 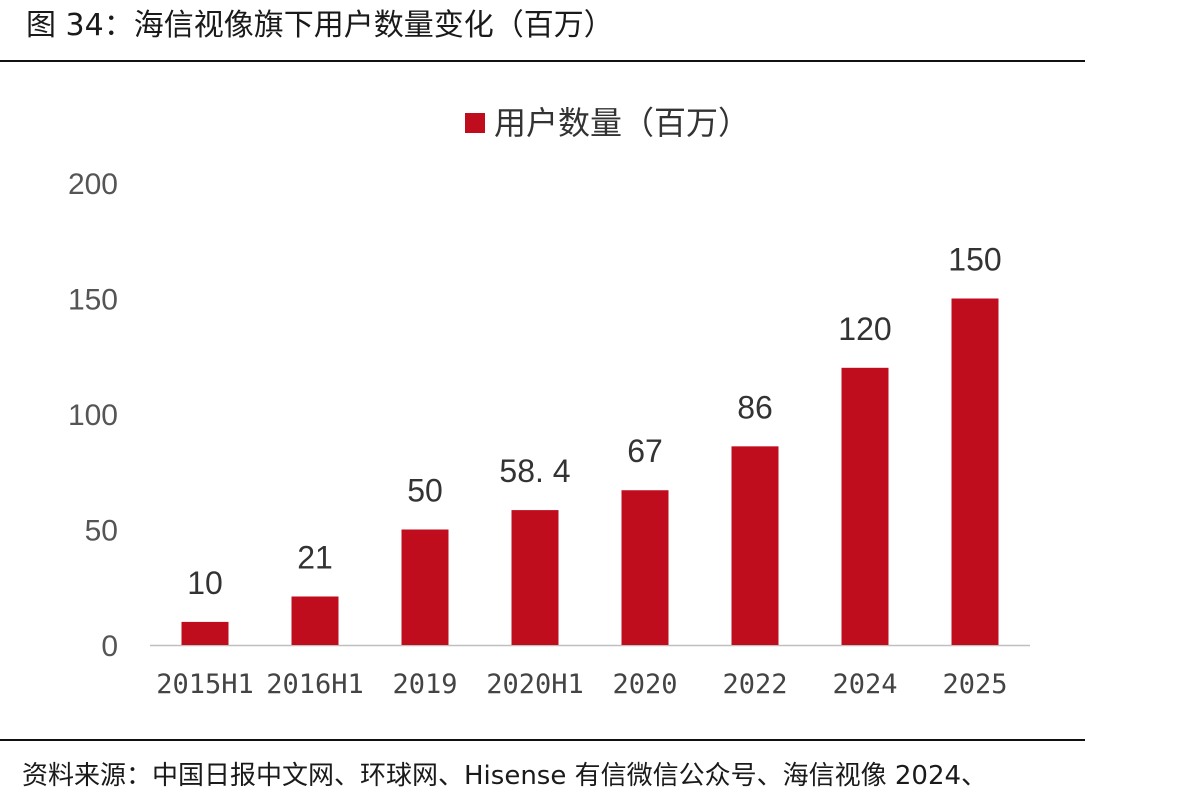 What do you see at coordinates (864, 684) in the screenshot?
I see `x-tick-label: 2024` at bounding box center [864, 684].